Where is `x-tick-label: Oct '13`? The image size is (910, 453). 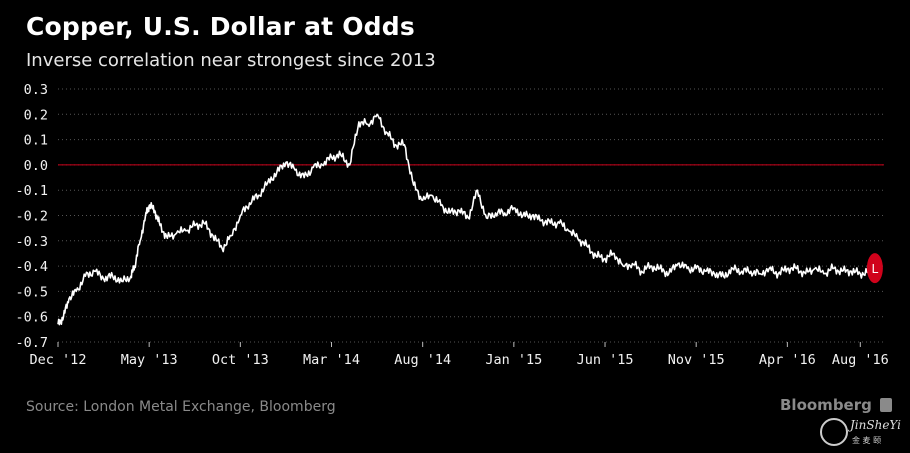 x-tick-label: Oct '13 is located at coordinates (240, 360).